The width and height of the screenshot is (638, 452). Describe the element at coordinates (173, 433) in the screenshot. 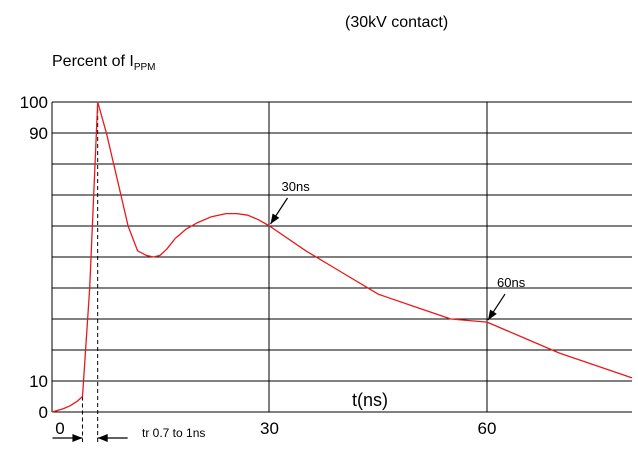

I see `rise-time-label: tr 0.7 to 1ns` at that location.